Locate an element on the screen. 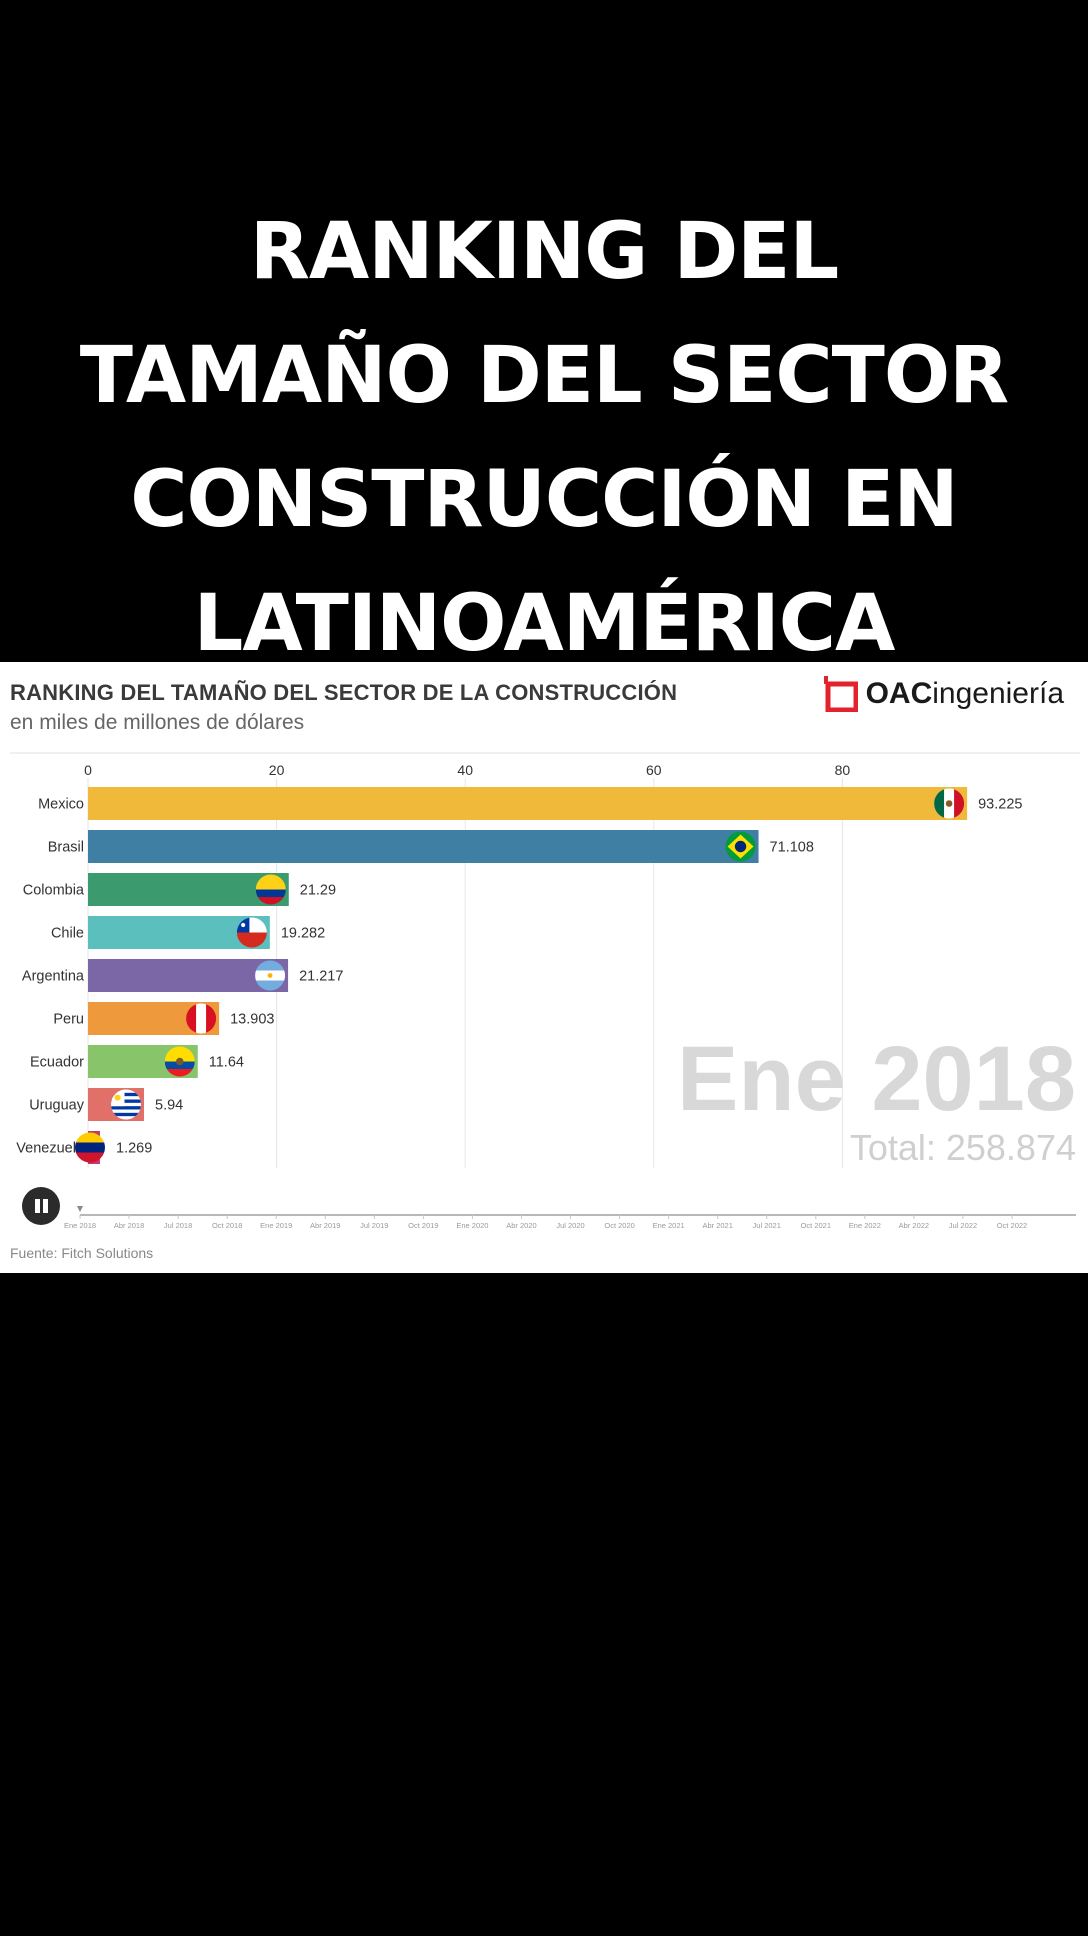 Image resolution: width=1088 pixels, height=1936 pixels. timeline-tick-label: Abr 2020 is located at coordinates (521, 1225).